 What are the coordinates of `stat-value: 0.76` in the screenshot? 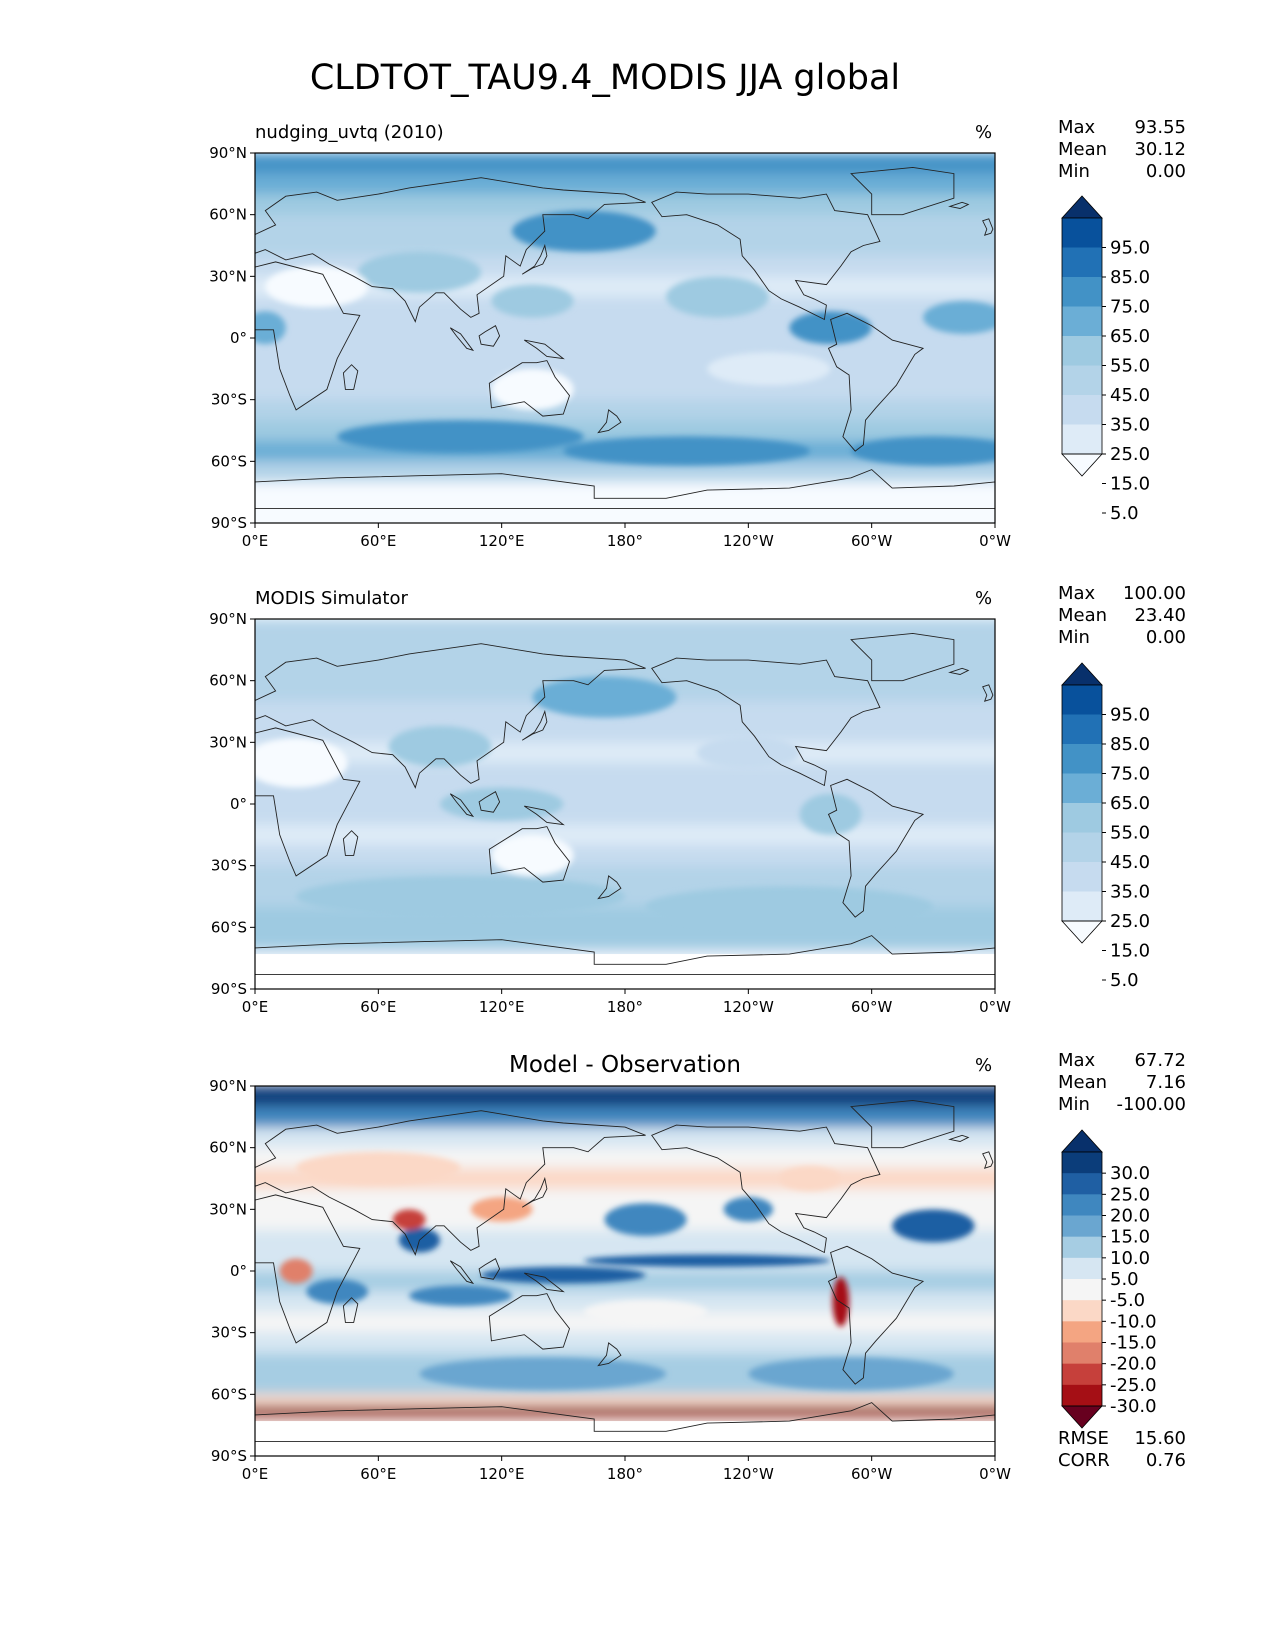 It's located at (1165, 1460).